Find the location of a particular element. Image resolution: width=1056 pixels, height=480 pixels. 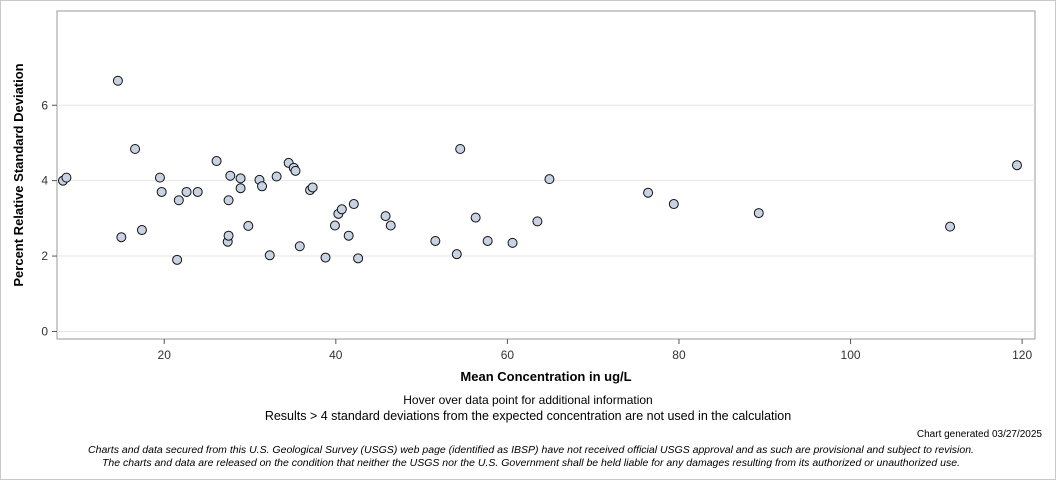

x-tick-label: 120 is located at coordinates (1022, 355).